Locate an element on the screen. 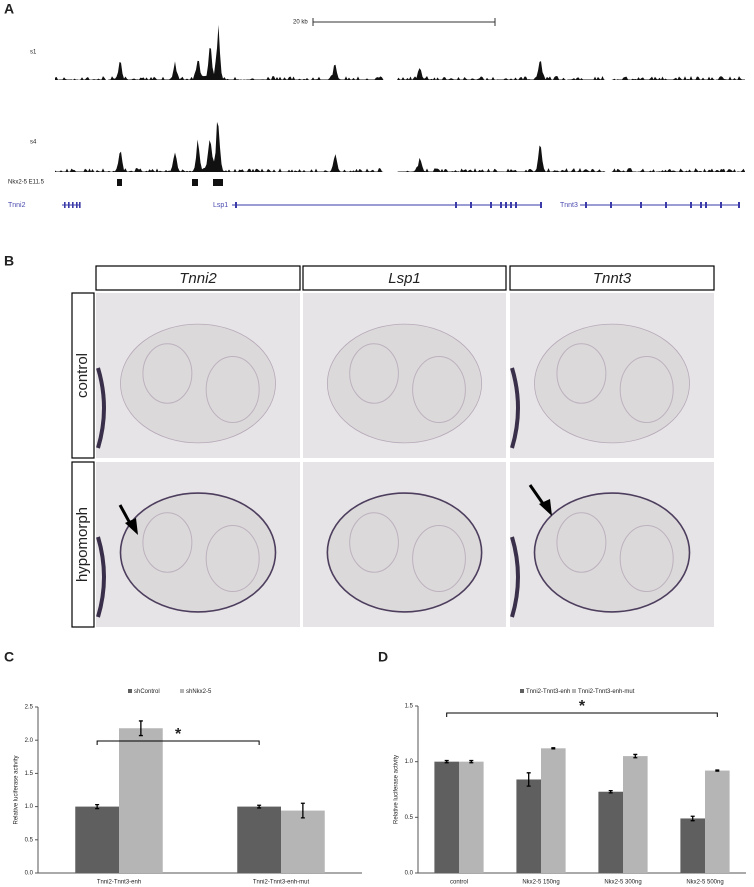  legend-swatch is located at coordinates (182, 691).